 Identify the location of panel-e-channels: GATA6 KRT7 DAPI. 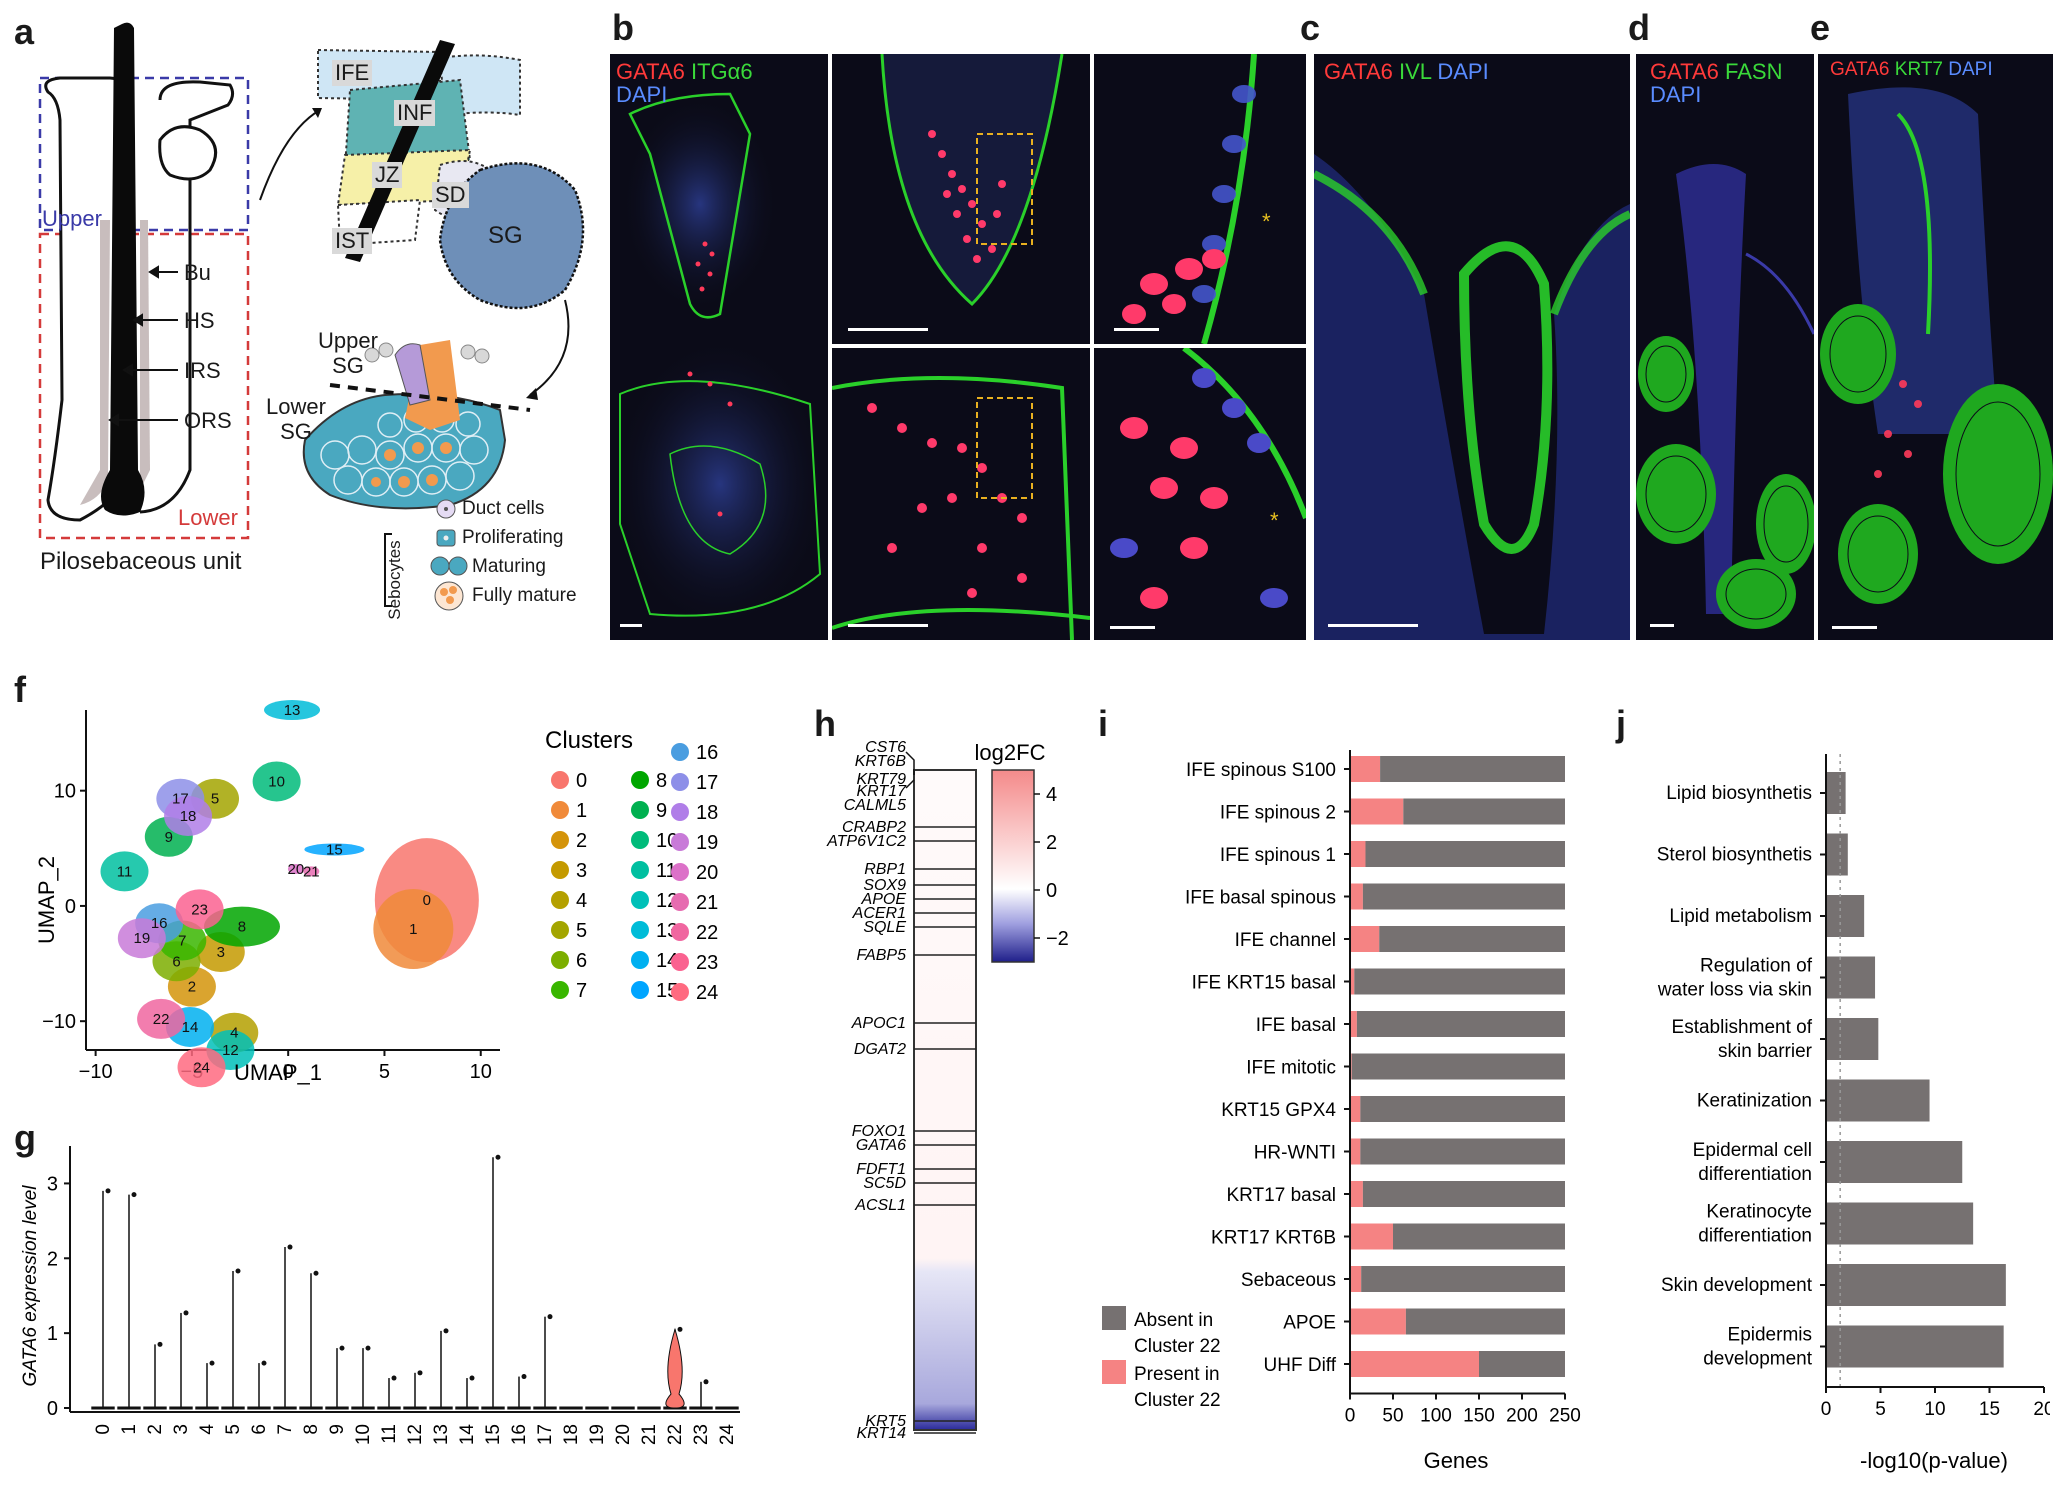
(1911, 70).